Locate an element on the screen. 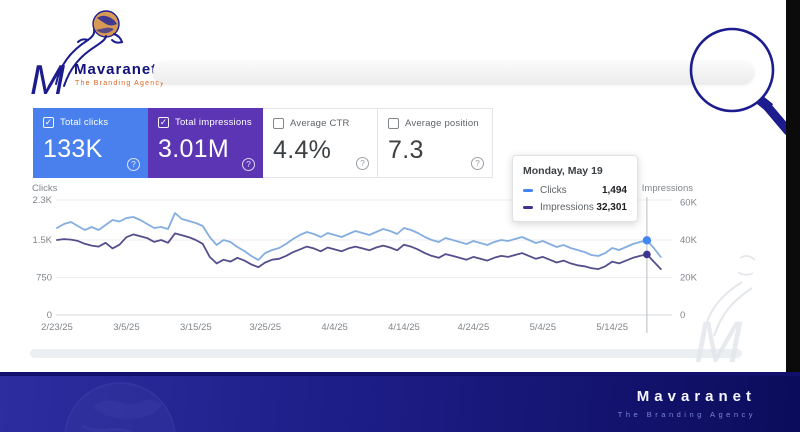 The height and width of the screenshot is (432, 800). impressions-line is located at coordinates (359, 251).